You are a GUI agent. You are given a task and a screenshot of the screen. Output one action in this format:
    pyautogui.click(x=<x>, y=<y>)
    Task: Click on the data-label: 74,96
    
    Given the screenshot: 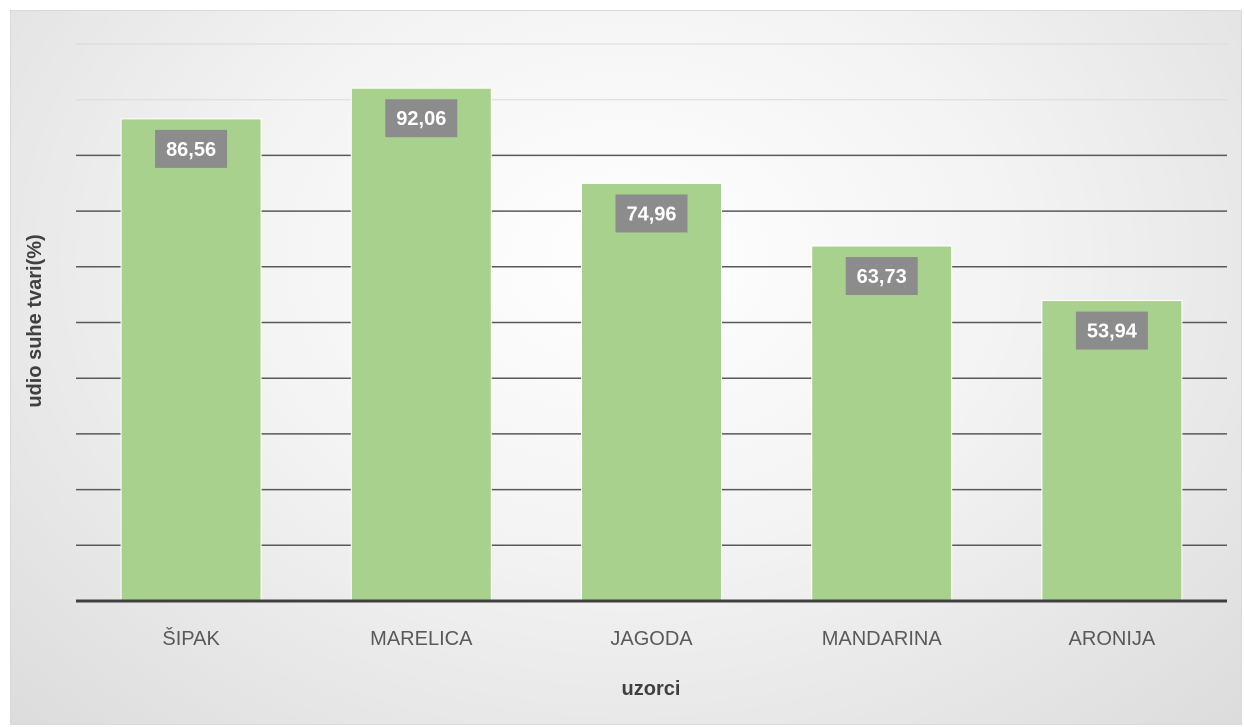 What is the action you would take?
    pyautogui.click(x=651, y=214)
    